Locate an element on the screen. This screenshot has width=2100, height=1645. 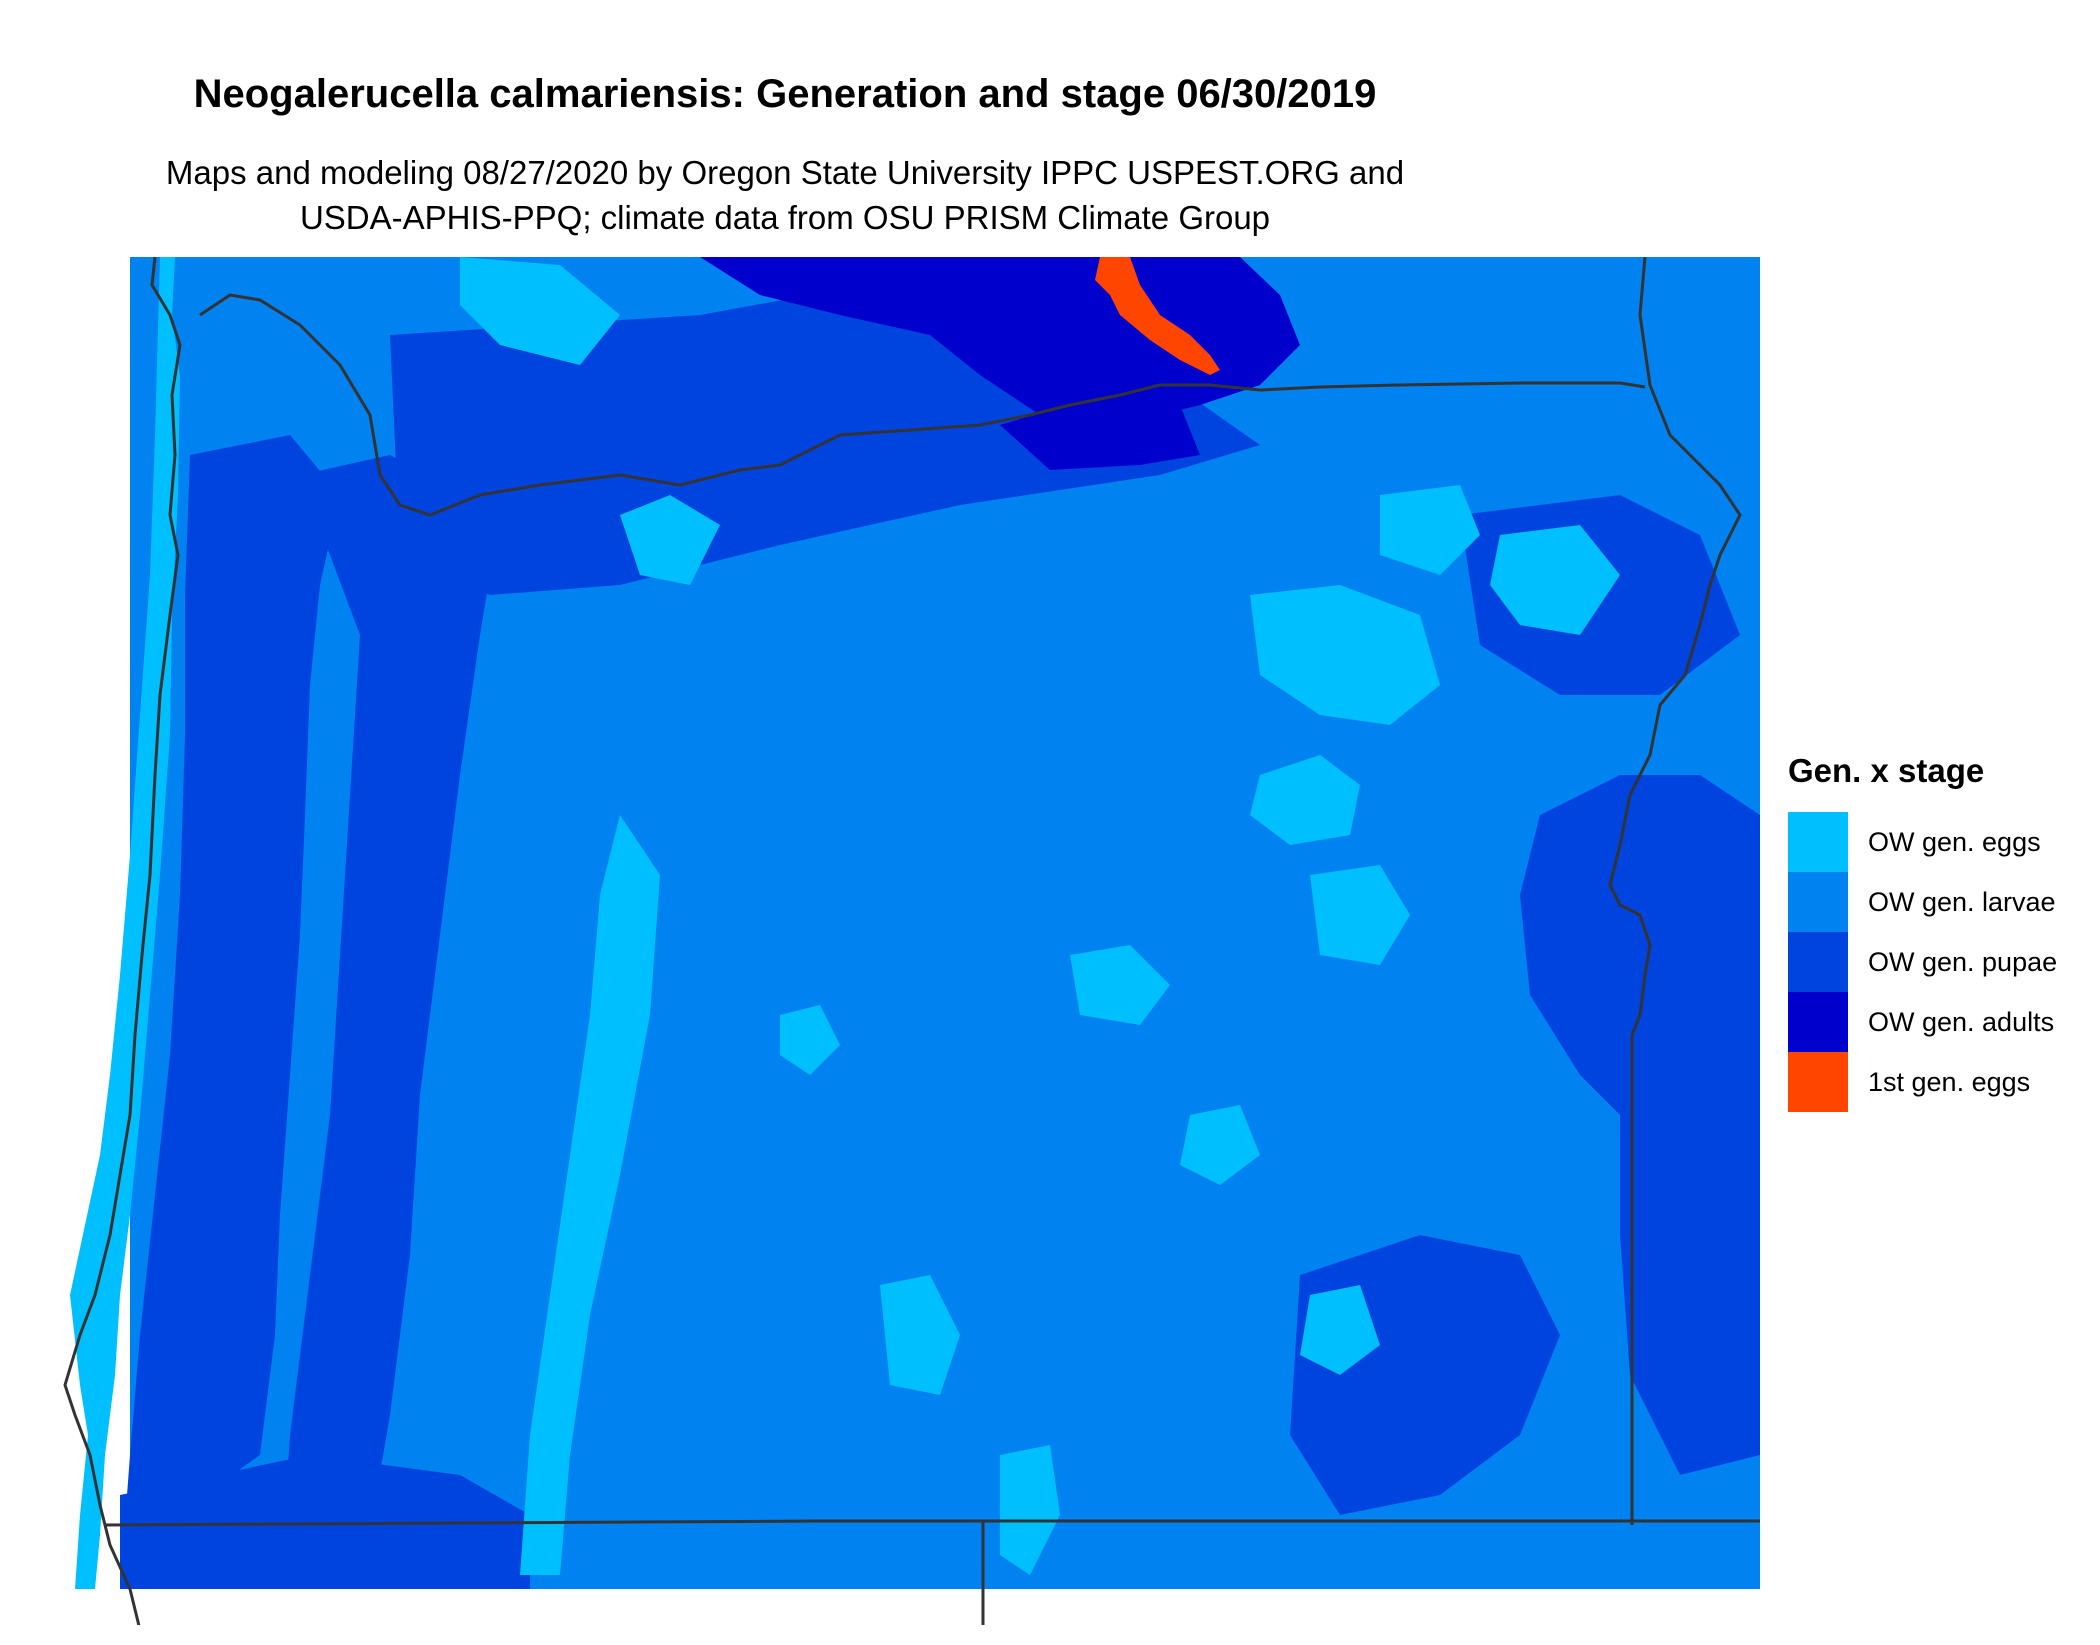
legend-title: Gen. x stage is located at coordinates (1886, 770).